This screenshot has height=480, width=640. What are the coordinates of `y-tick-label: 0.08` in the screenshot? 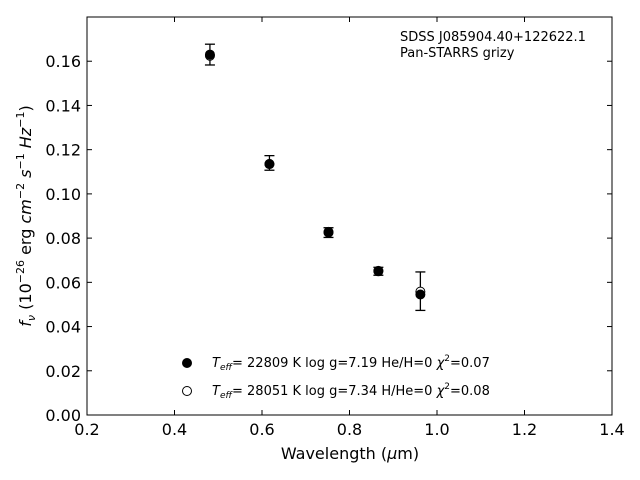 It's located at (63, 238).